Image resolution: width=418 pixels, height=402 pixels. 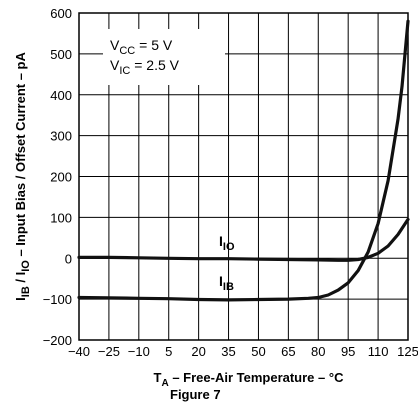 What do you see at coordinates (243, 239) in the screenshot?
I see `series-line-iio` at bounding box center [243, 239].